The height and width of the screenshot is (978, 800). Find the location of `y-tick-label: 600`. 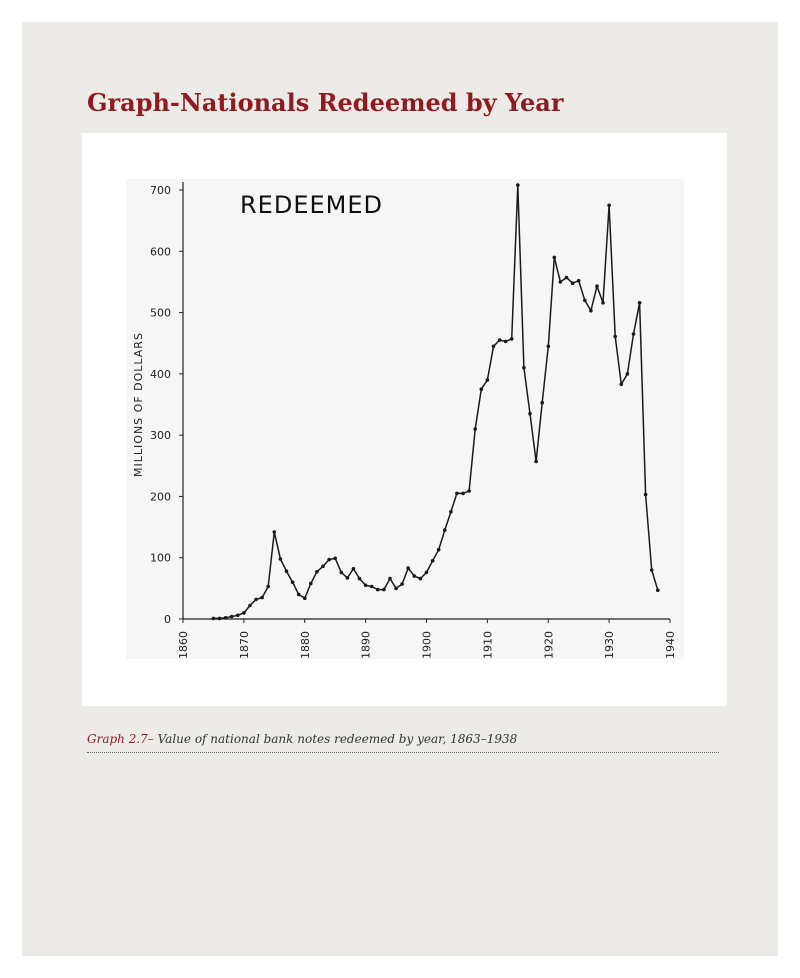

y-tick-label: 600 is located at coordinates (160, 251).